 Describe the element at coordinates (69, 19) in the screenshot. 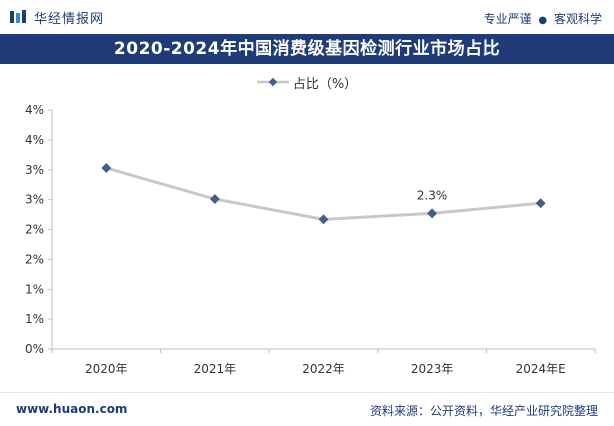

I see `brand-name: 华经情报网` at that location.